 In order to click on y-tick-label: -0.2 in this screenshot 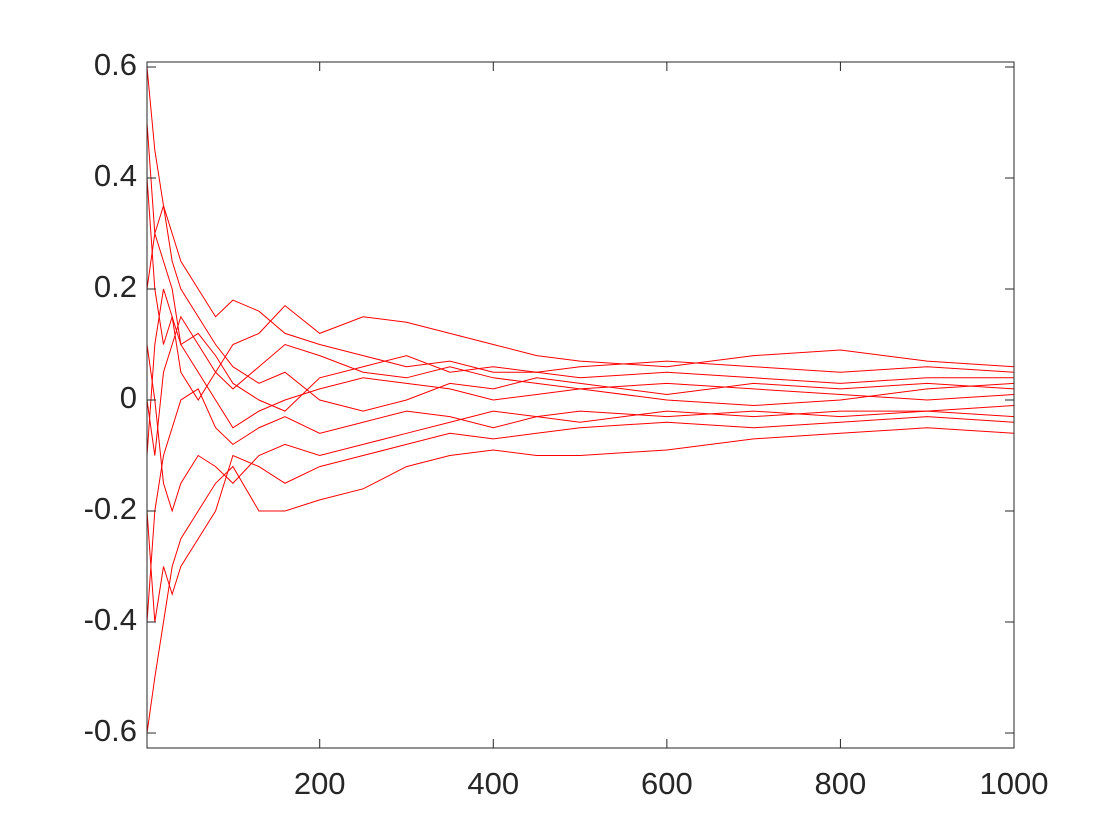, I will do `click(110, 508)`.